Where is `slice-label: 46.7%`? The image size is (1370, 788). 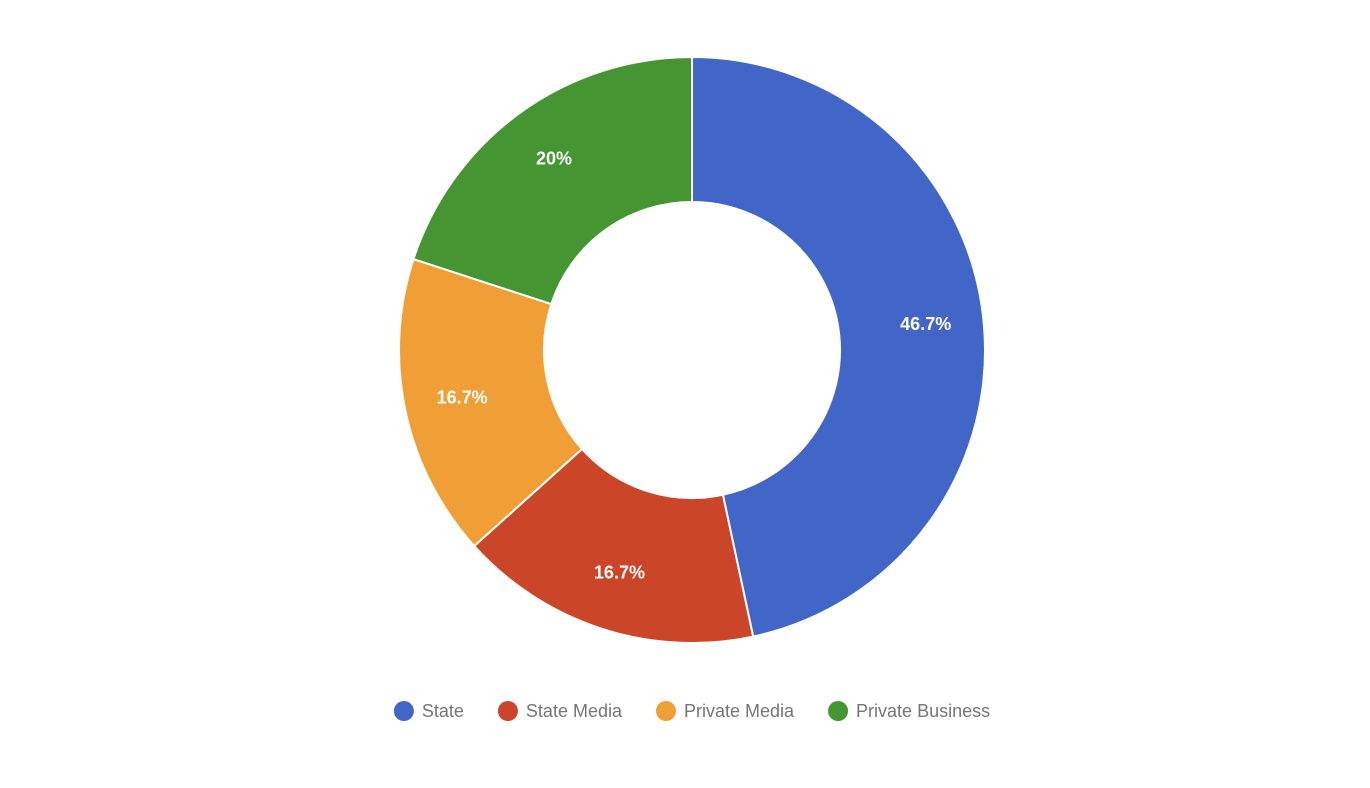 slice-label: 46.7% is located at coordinates (925, 324).